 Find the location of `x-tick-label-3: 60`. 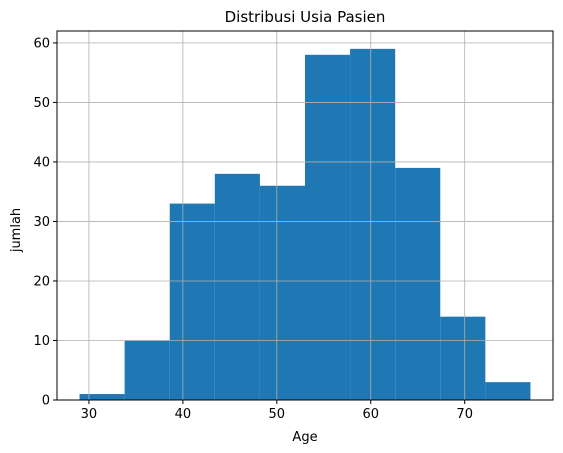

x-tick-label-3: 60 is located at coordinates (370, 414).